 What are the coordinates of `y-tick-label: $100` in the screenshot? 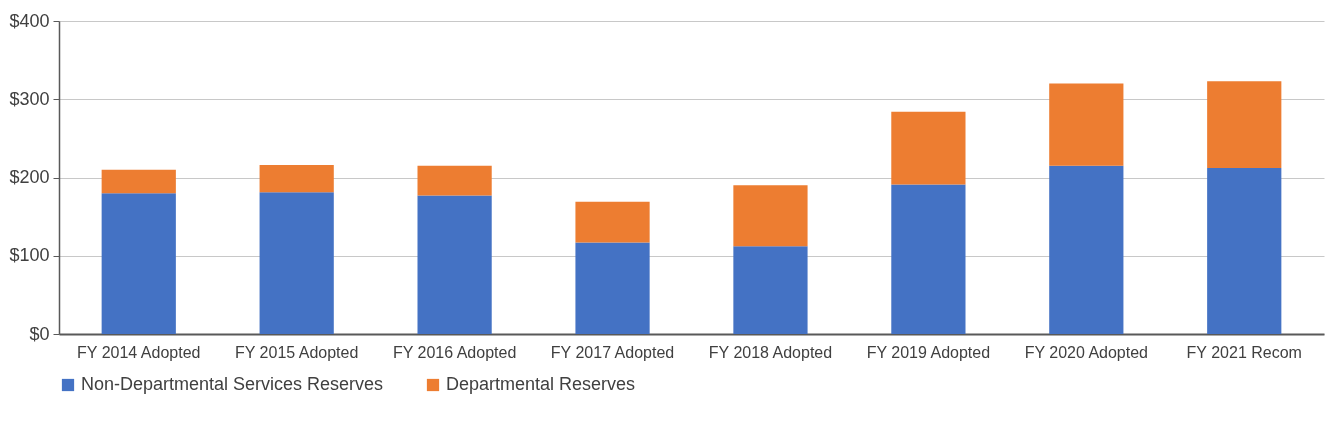 It's located at (29, 255).